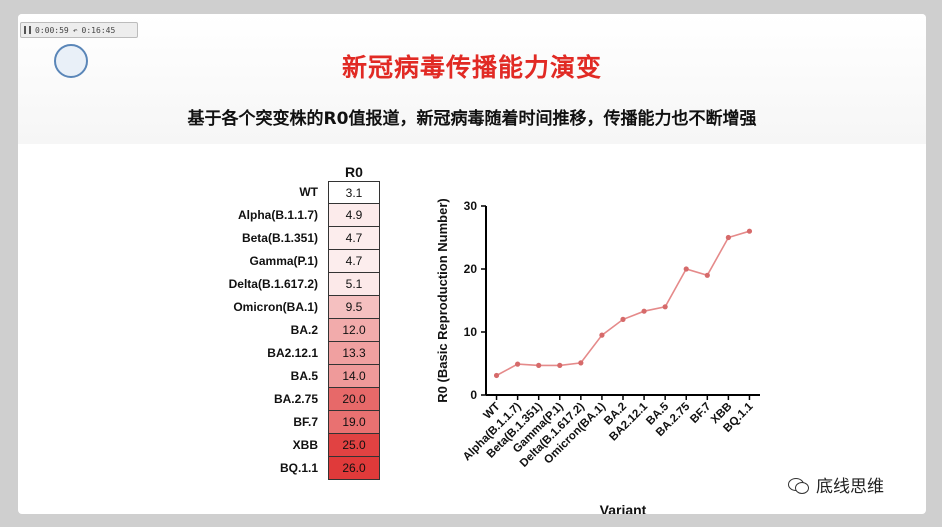  Describe the element at coordinates (283, 261) in the screenshot. I see `heatmap-row-label: Gamma(P.1)` at that location.